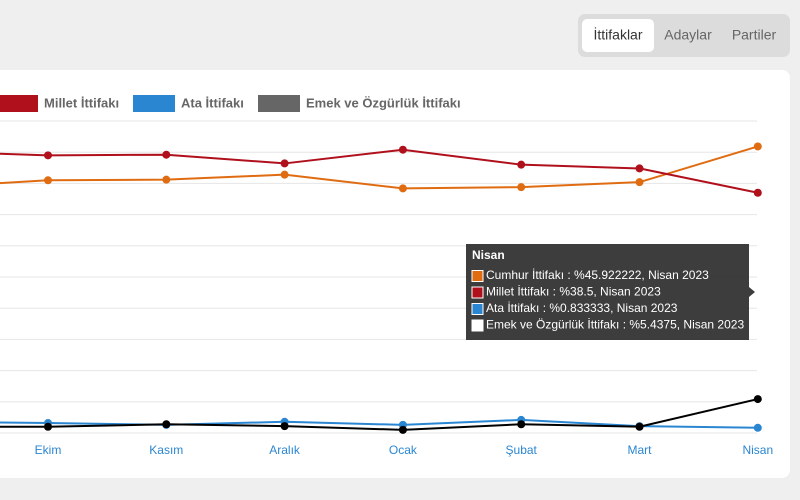  I want to click on tooltip-line: Cumhur İttifakı : %45.922222, Nisan 2023, so click(597, 275).